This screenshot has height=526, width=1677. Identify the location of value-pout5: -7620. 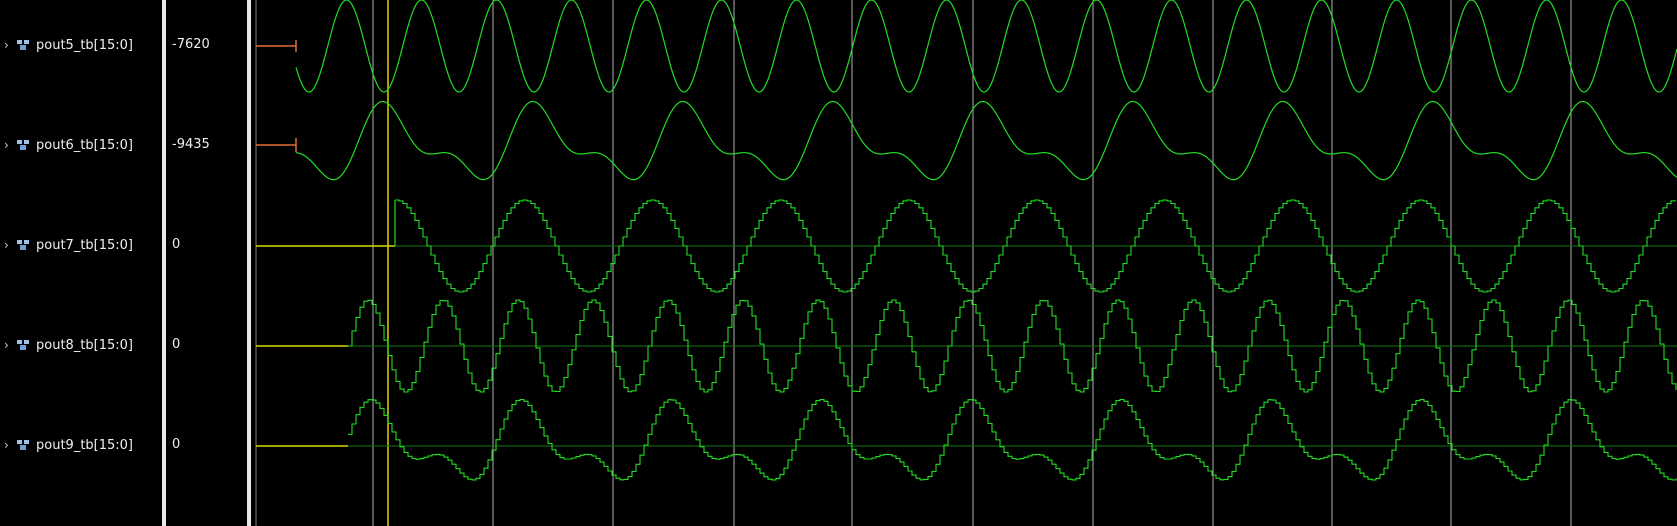
(191, 44).